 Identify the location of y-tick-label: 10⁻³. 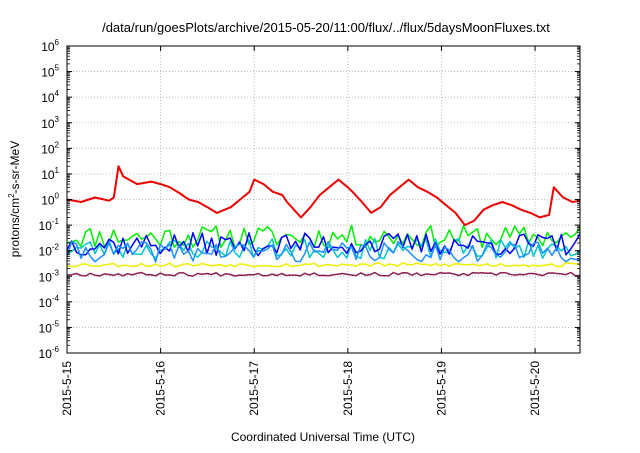
(49, 276).